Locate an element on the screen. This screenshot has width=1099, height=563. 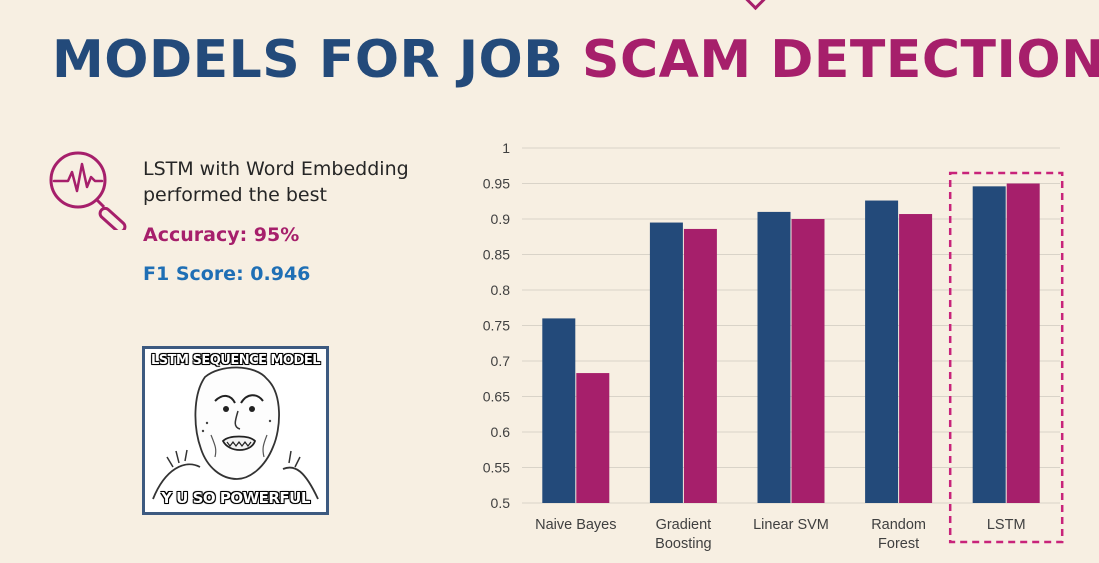
title-part-1: MODELS FOR JOB is located at coordinates (317, 60).